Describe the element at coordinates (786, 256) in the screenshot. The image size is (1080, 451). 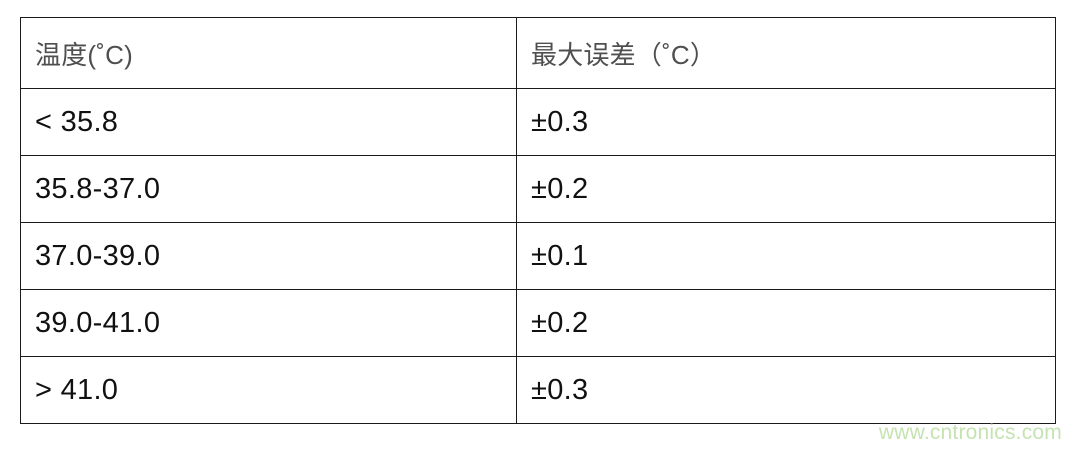
I see `cell-max-error: ±0.1` at that location.